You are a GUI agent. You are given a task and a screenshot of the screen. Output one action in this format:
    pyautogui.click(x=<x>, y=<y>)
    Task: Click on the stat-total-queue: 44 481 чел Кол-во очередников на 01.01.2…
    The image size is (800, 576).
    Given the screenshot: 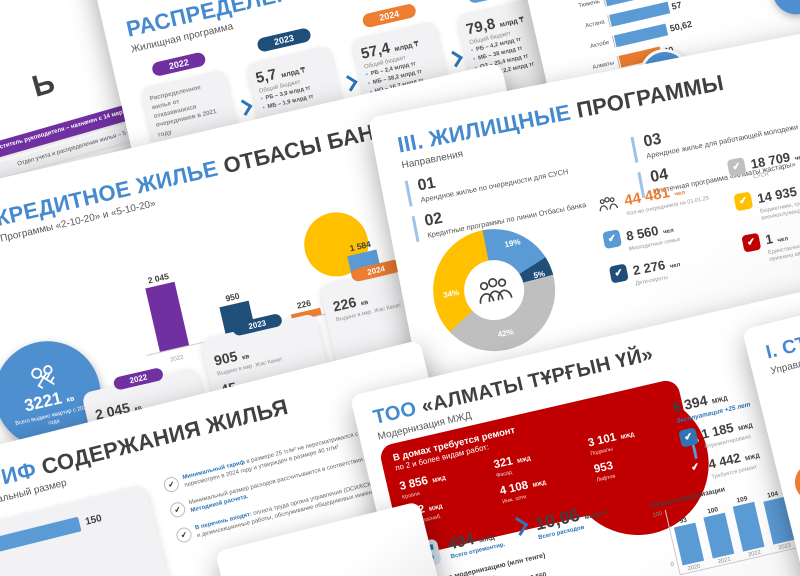 What is the action you would take?
    pyautogui.click(x=656, y=199)
    